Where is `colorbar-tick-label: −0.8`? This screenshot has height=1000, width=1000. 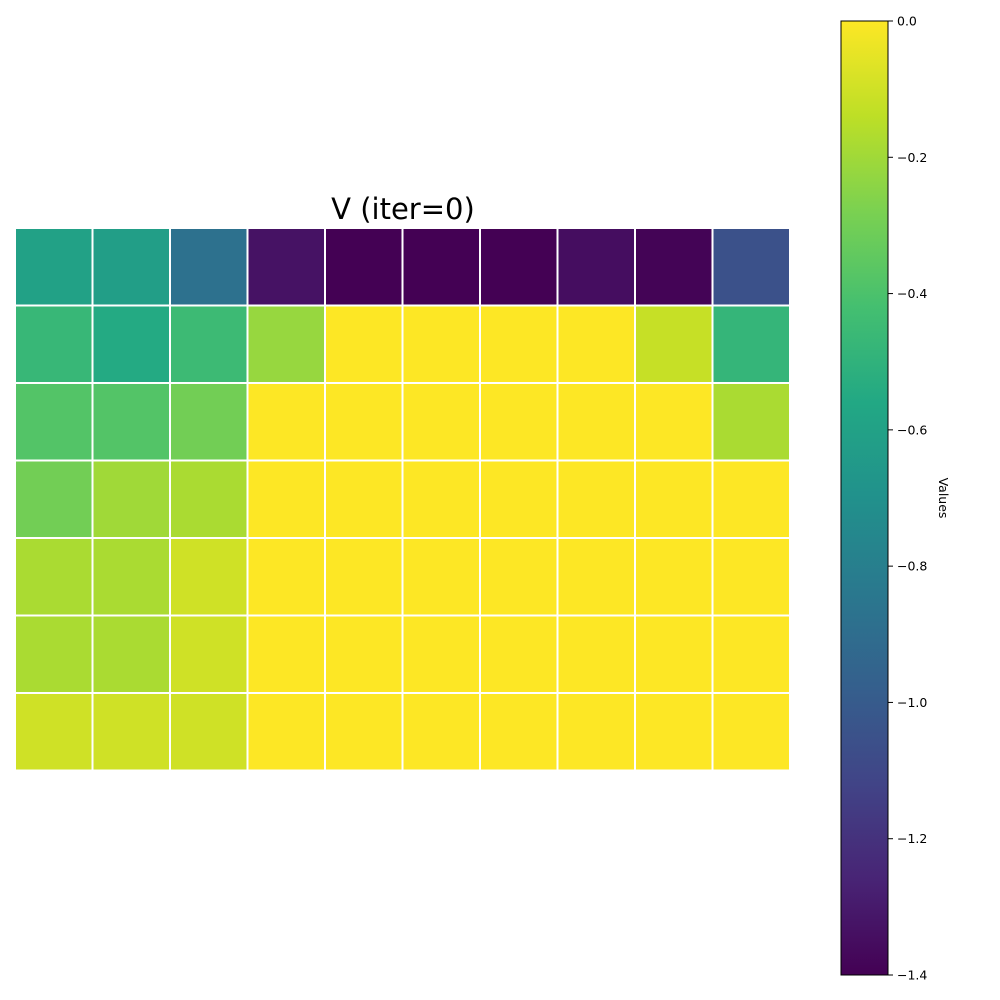
colorbar-tick-label: −0.8 is located at coordinates (912, 566).